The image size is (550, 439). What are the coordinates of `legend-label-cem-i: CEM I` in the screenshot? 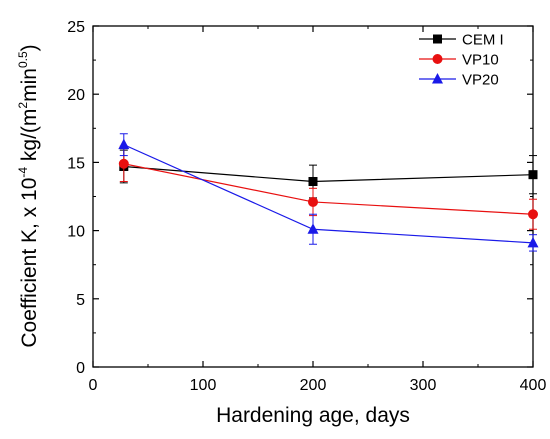 It's located at (483, 40).